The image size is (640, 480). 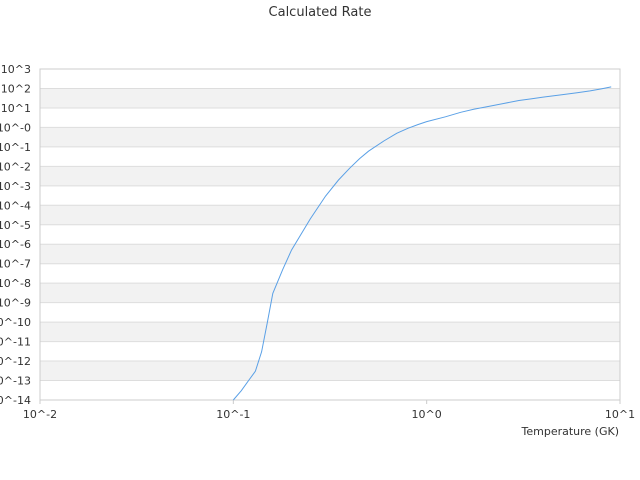 I want to click on y-tick-label: 10^-6, so click(x=15, y=244).